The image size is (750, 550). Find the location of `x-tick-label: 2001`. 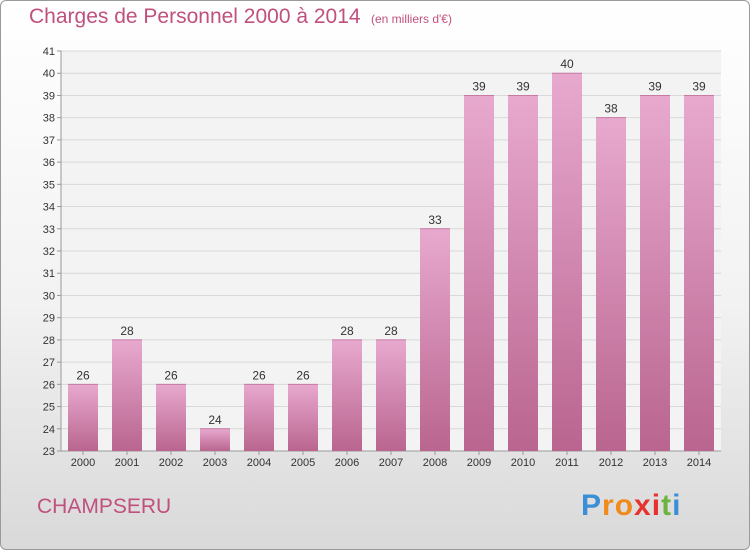

x-tick-label: 2001 is located at coordinates (127, 463).